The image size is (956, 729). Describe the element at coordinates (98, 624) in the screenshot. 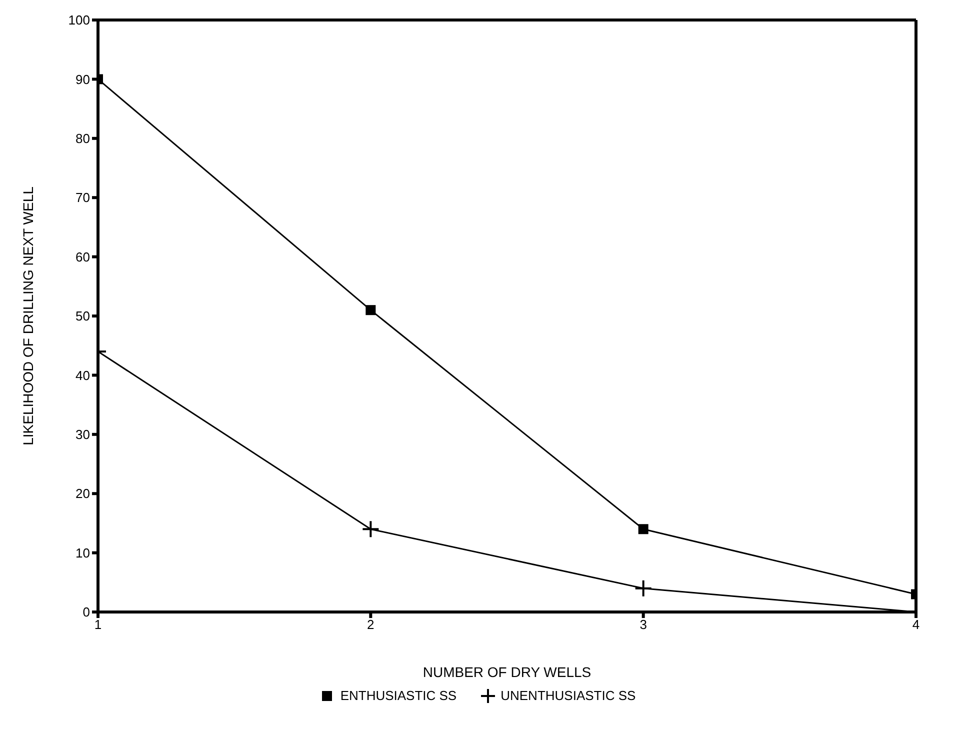

I see `x-tick-label: 1` at that location.